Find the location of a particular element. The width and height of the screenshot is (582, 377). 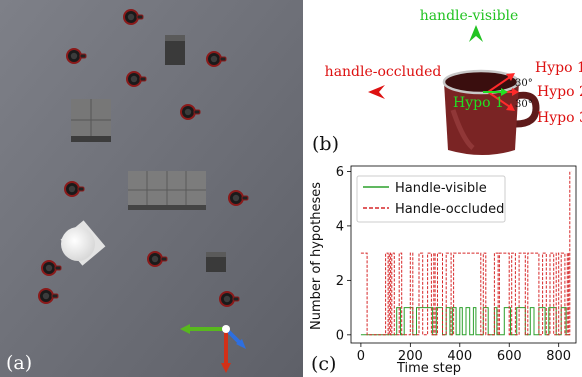

axis-gizmo-icon is located at coordinates (213, 348).